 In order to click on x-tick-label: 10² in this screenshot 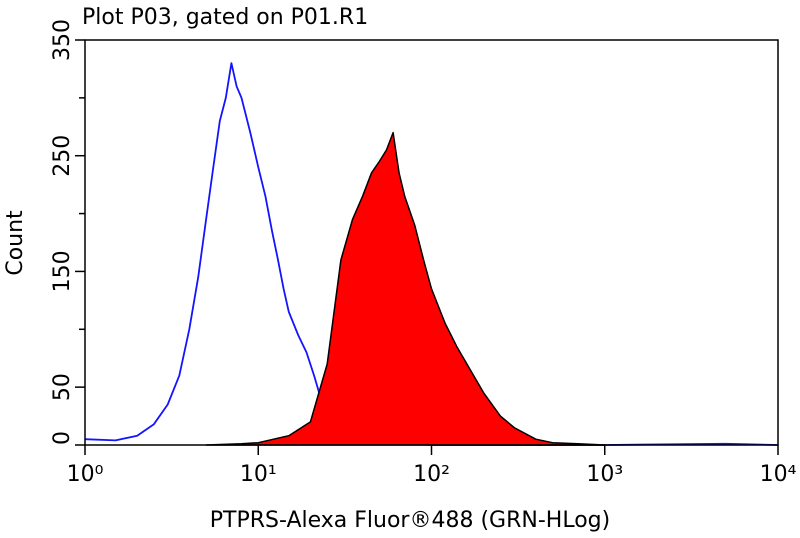, I will do `click(431, 474)`.